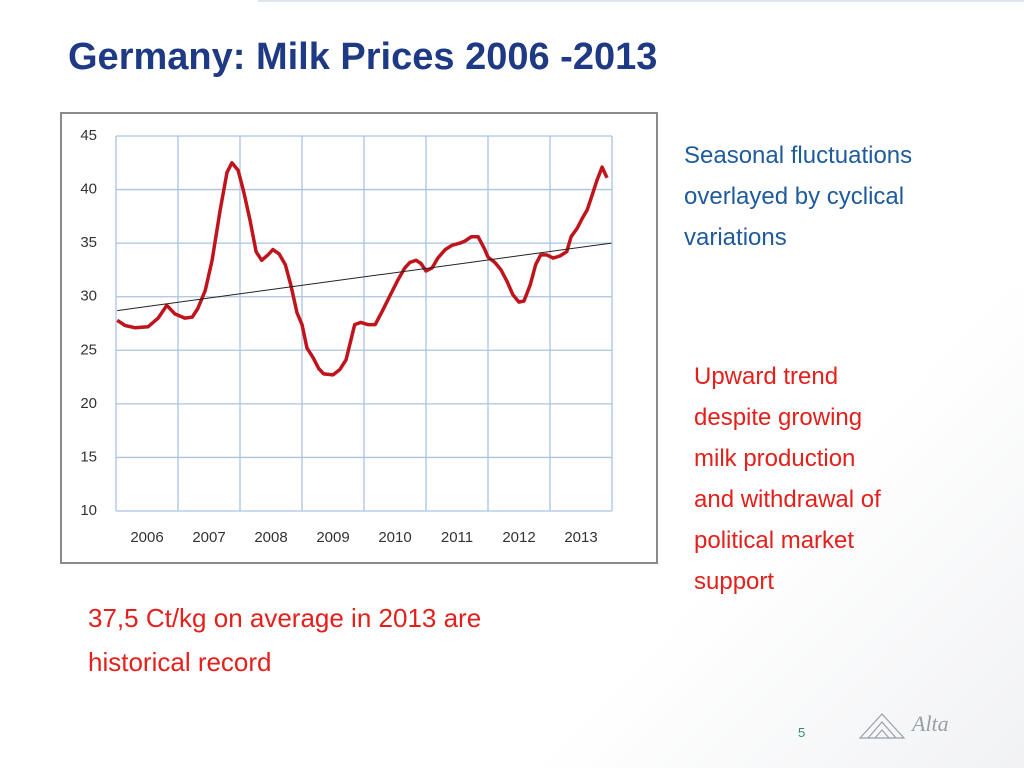 Image resolution: width=1024 pixels, height=768 pixels. Describe the element at coordinates (88, 403) in the screenshot. I see `y-tick-label: 20` at that location.